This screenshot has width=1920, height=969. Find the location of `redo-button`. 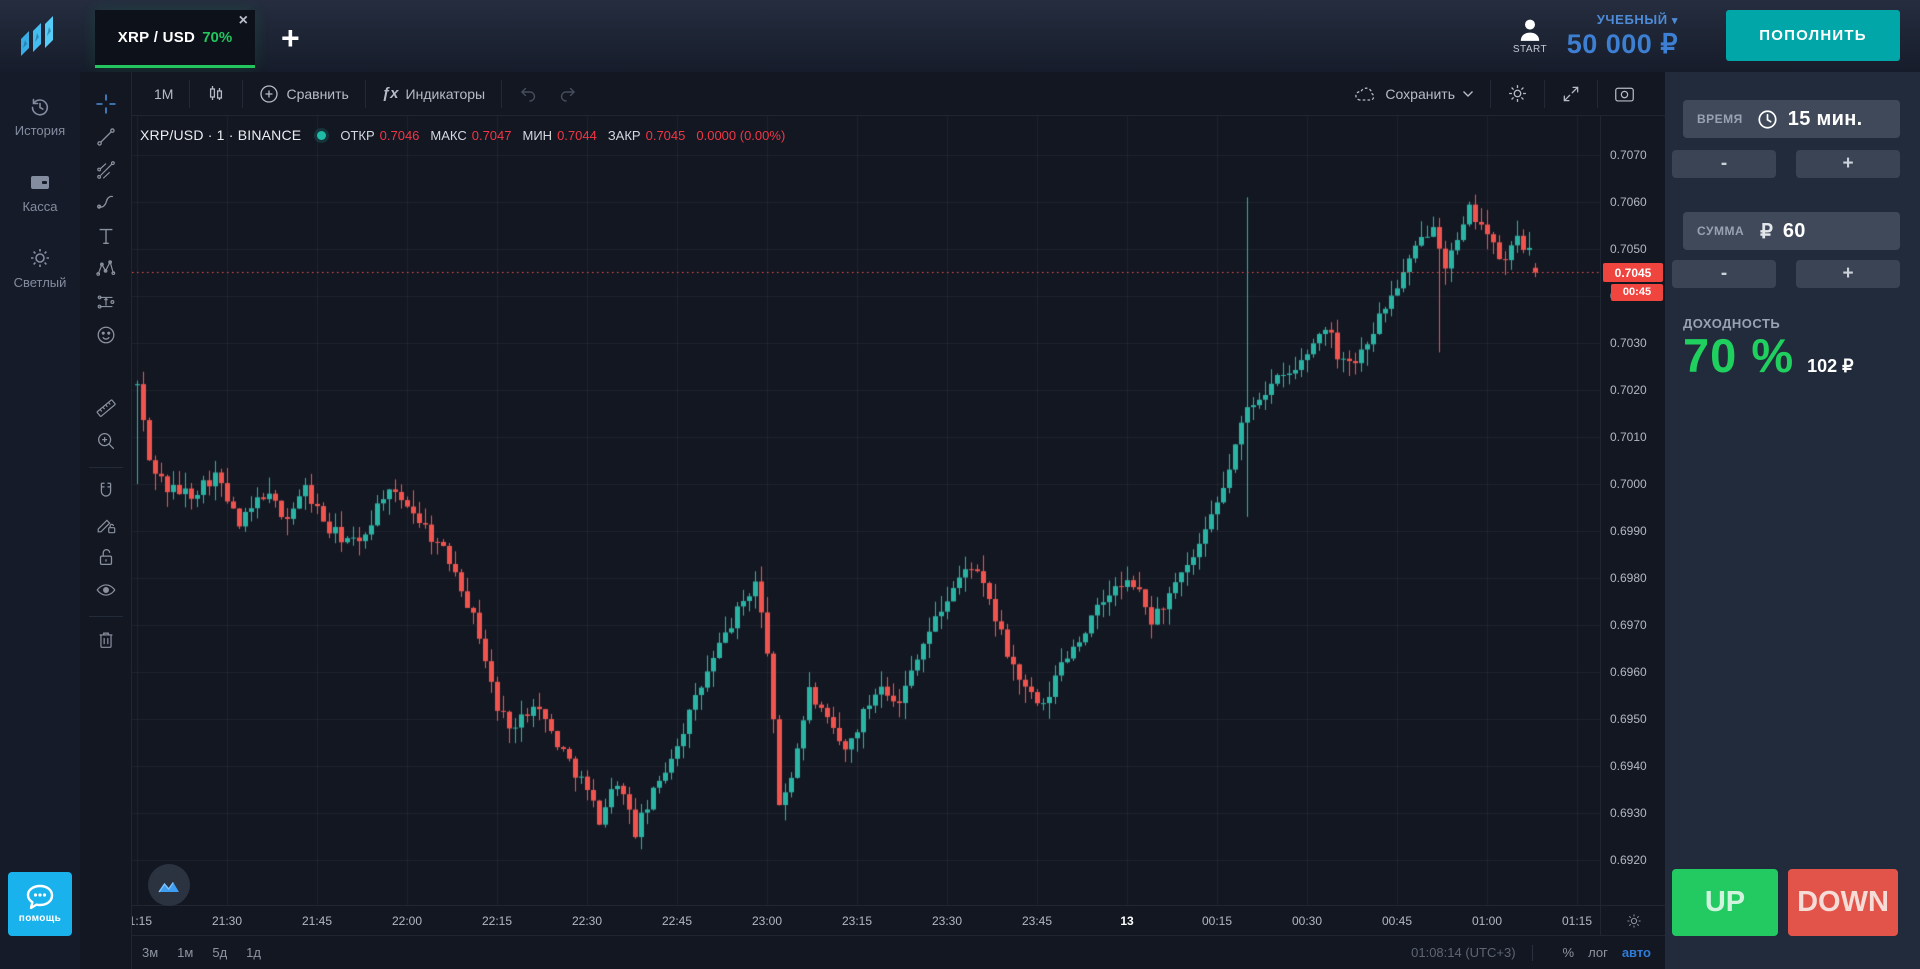

redo-button is located at coordinates (568, 94).